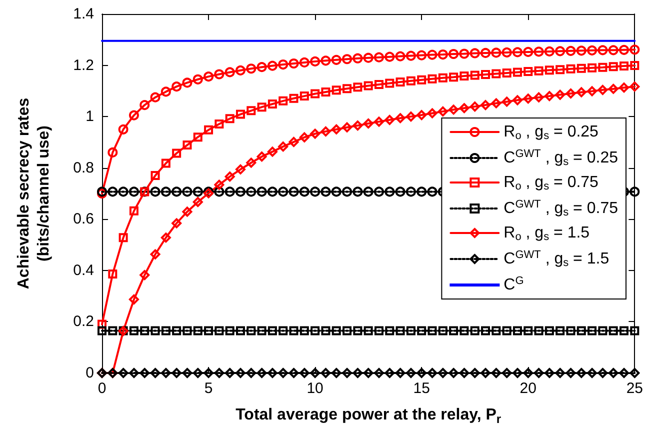 Image resolution: width=646 pixels, height=441 pixels. Describe the element at coordinates (634, 388) in the screenshot. I see `x-tick-label: 25` at that location.